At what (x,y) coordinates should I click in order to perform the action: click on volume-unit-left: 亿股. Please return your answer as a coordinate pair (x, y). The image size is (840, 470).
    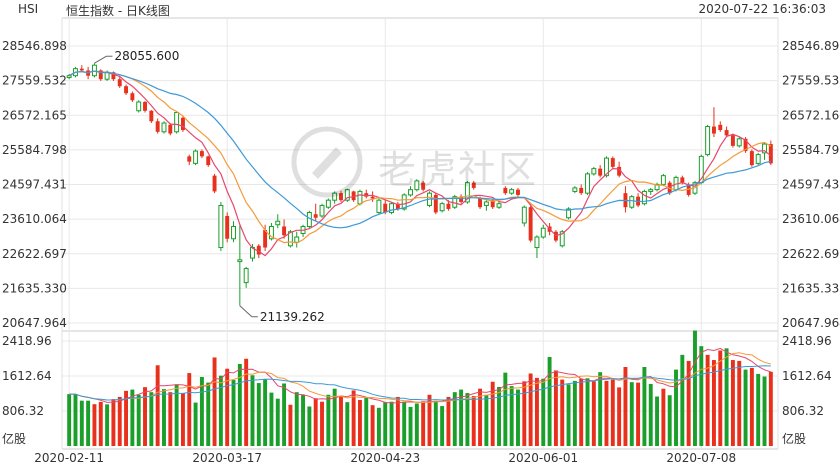
    Looking at the image, I should click on (14, 438).